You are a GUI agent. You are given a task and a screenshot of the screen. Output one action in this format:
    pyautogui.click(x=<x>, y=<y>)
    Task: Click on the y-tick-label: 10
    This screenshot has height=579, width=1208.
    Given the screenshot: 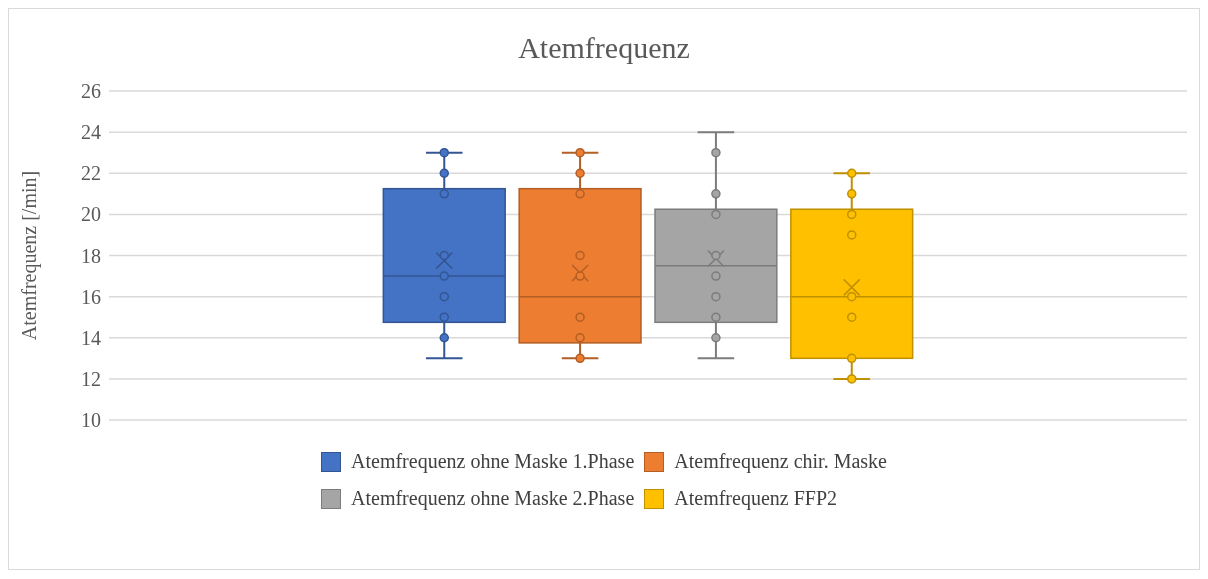 What is the action you would take?
    pyautogui.click(x=91, y=420)
    